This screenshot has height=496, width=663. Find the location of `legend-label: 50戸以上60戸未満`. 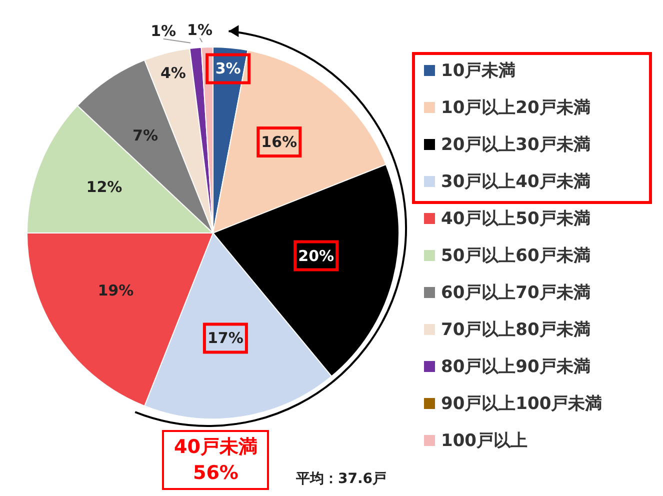

legend-label: 50戸以上60戸未満 is located at coordinates (515, 256).